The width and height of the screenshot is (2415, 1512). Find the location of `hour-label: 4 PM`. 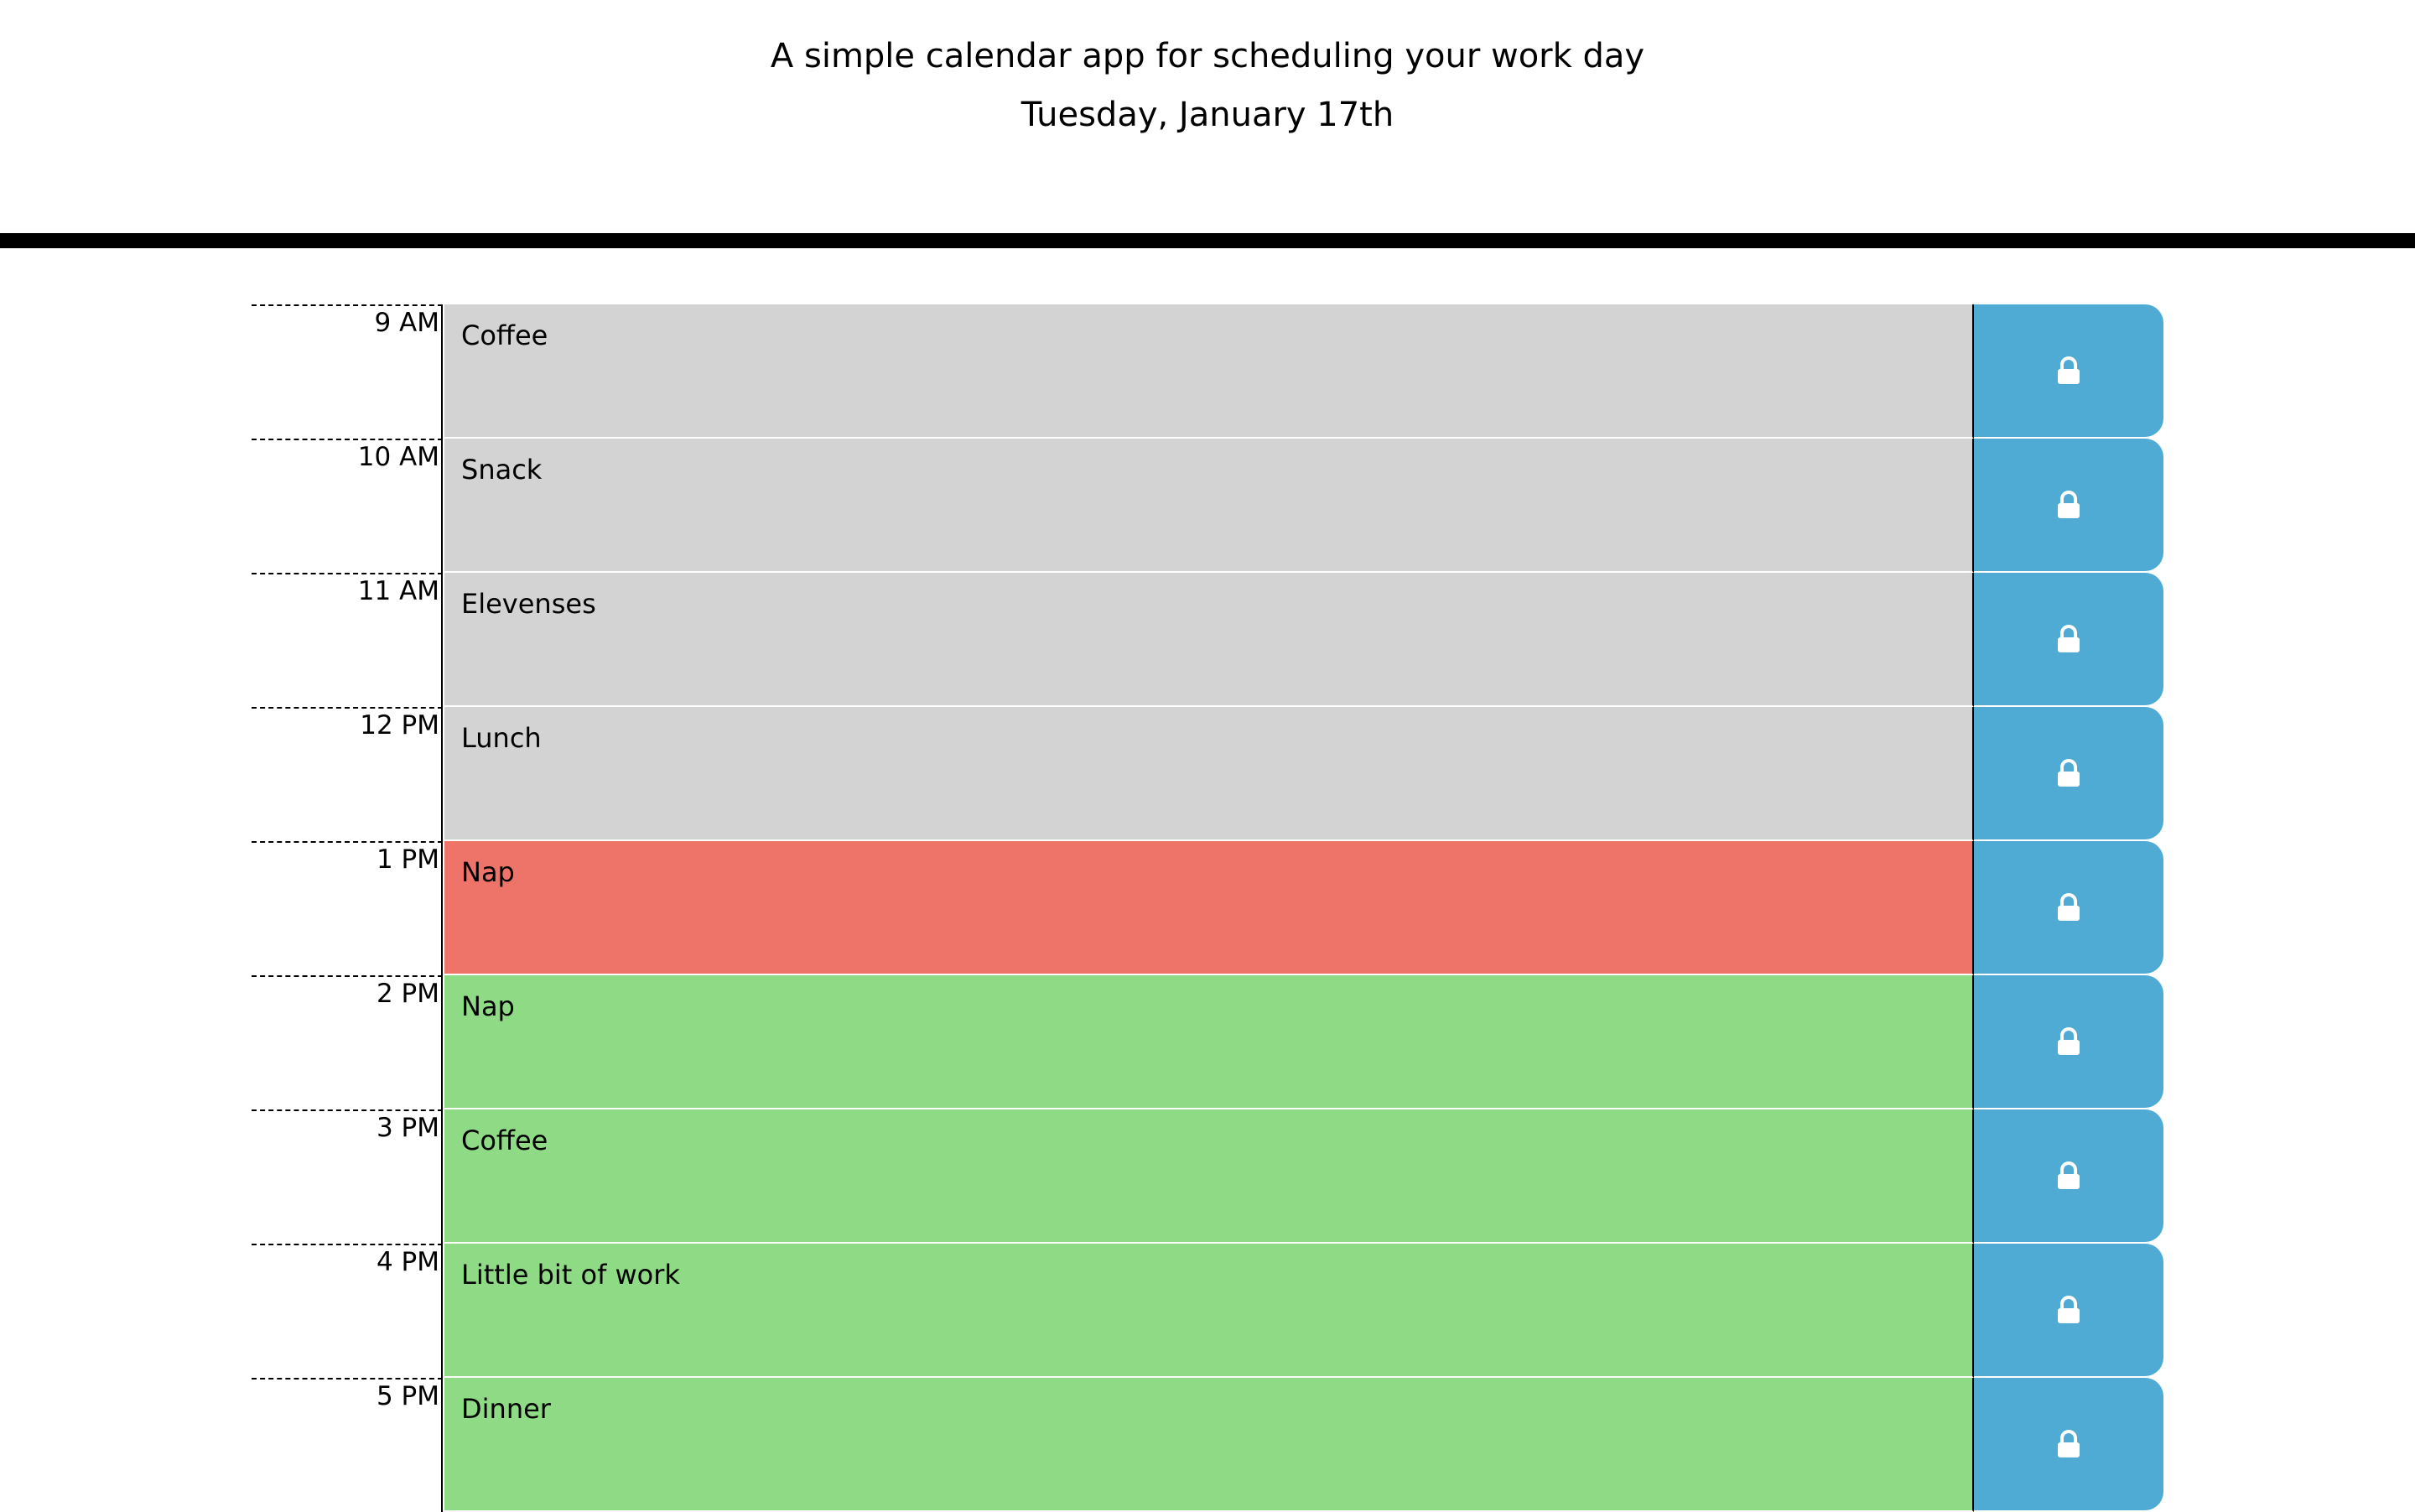

hour-label: 4 PM is located at coordinates (347, 1311).